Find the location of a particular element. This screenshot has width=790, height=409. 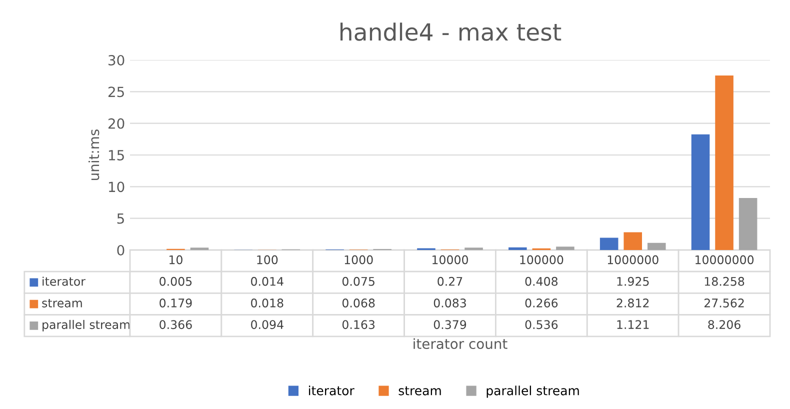

x-tick-label: 100 is located at coordinates (267, 259).